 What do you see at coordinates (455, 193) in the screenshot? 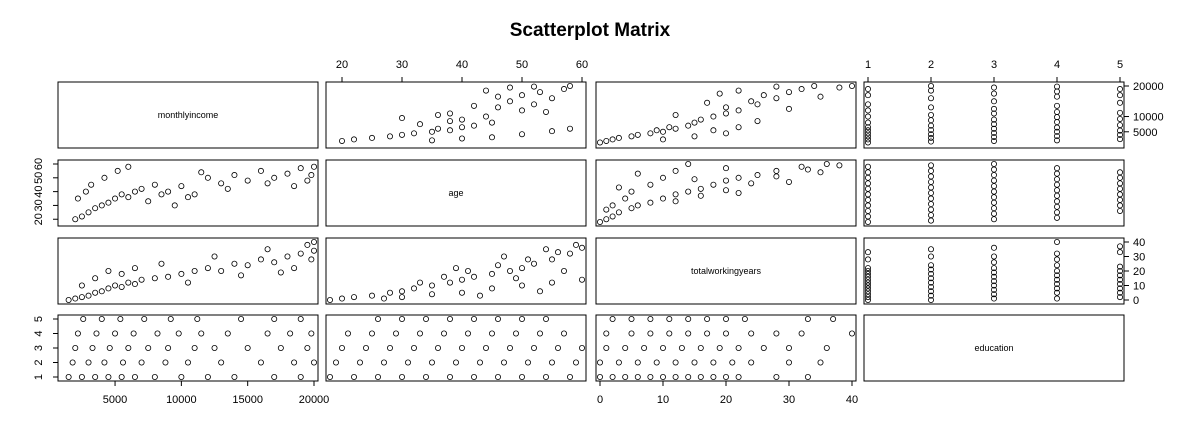
I see `variable-label-age: age` at bounding box center [455, 193].